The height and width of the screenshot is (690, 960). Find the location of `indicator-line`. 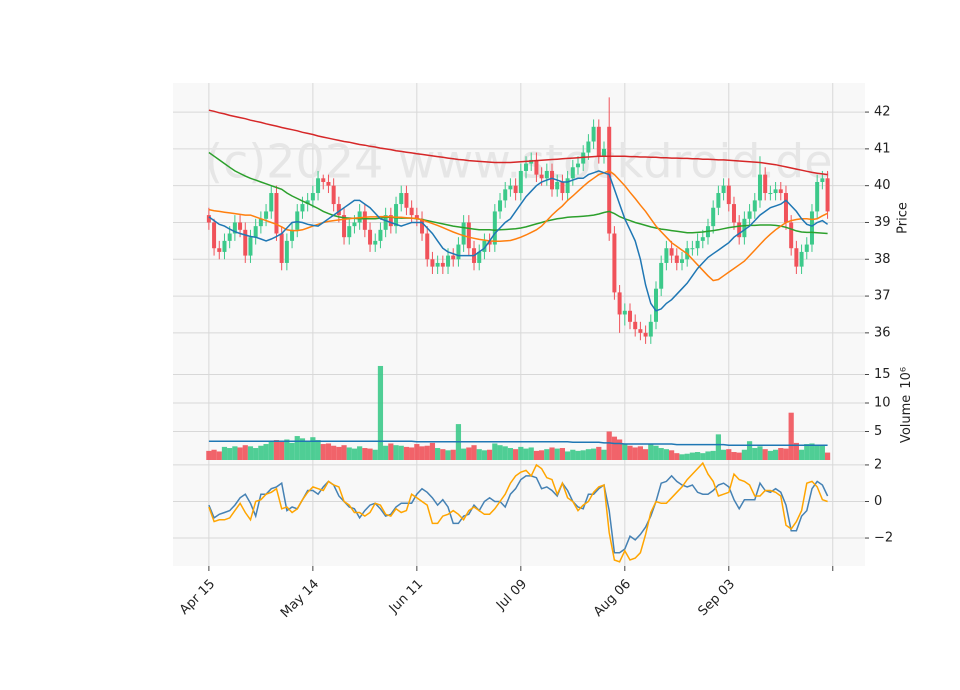

indicator-line is located at coordinates (518, 512).